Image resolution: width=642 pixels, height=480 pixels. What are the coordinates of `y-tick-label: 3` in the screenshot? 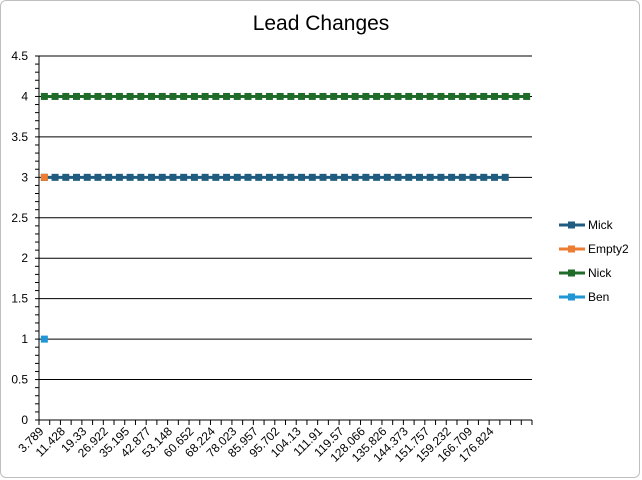 It's located at (24, 177).